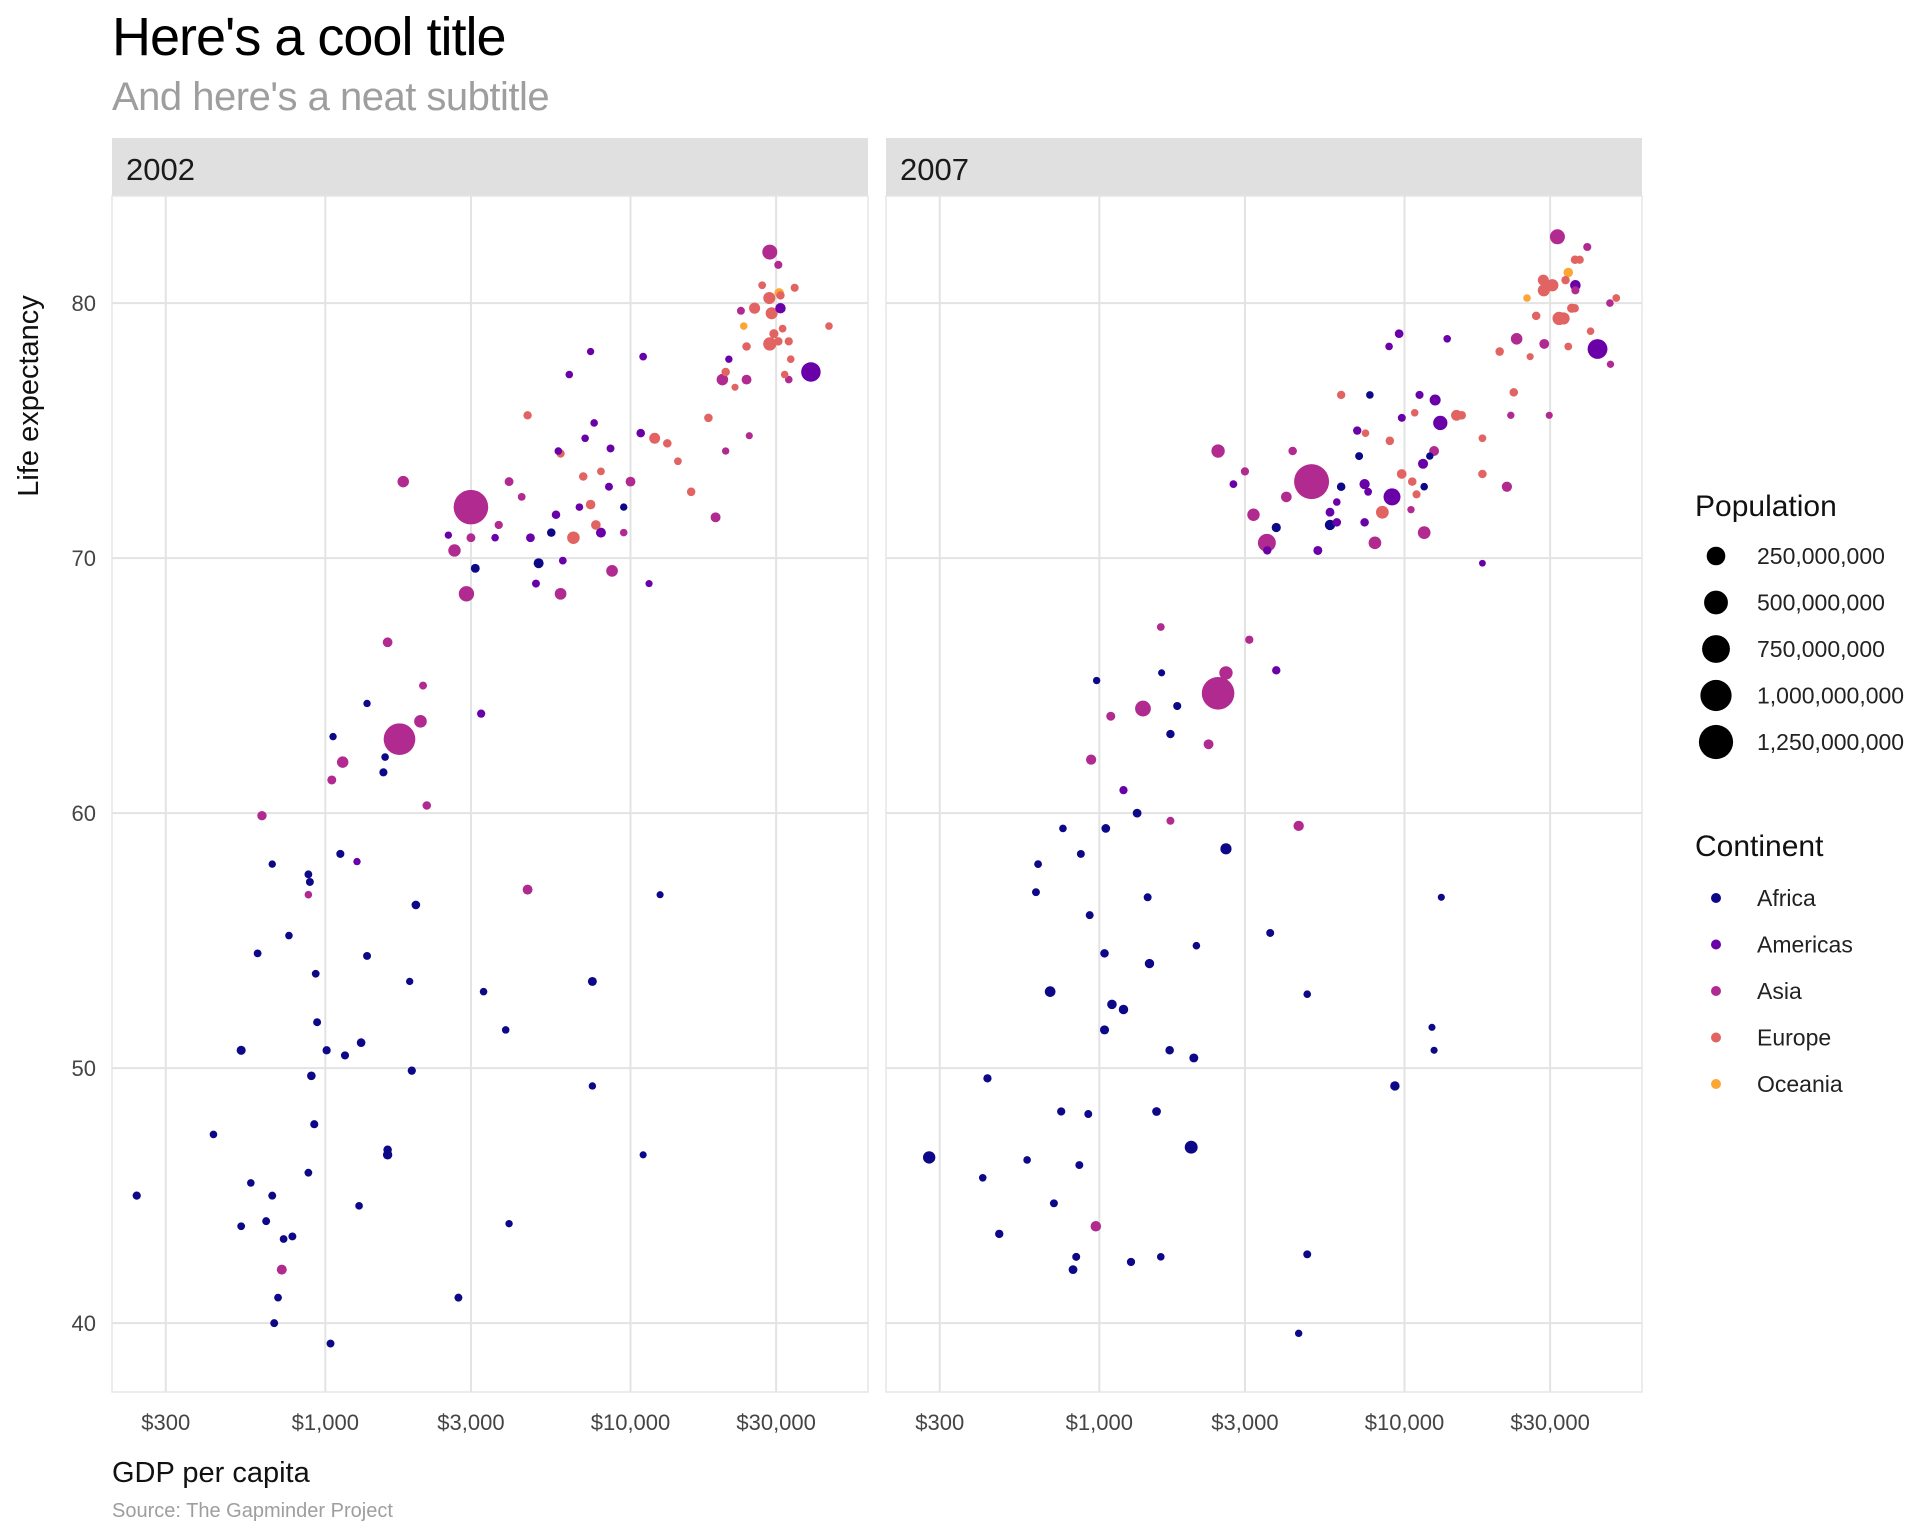  Describe the element at coordinates (325, 1422) in the screenshot. I see `x-tick-label: $1,000` at that location.